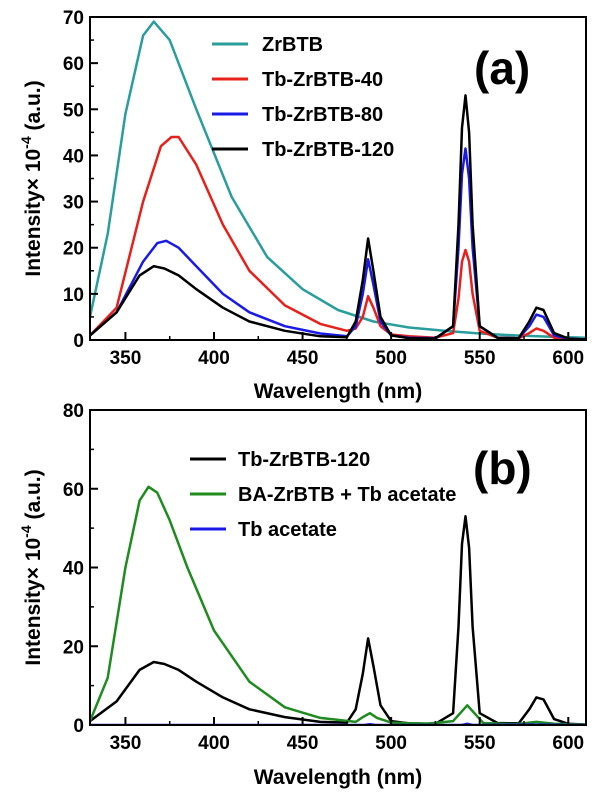 The height and width of the screenshot is (792, 592). Describe the element at coordinates (73, 110) in the screenshot. I see `y-tick-label-a-5: 50` at that location.